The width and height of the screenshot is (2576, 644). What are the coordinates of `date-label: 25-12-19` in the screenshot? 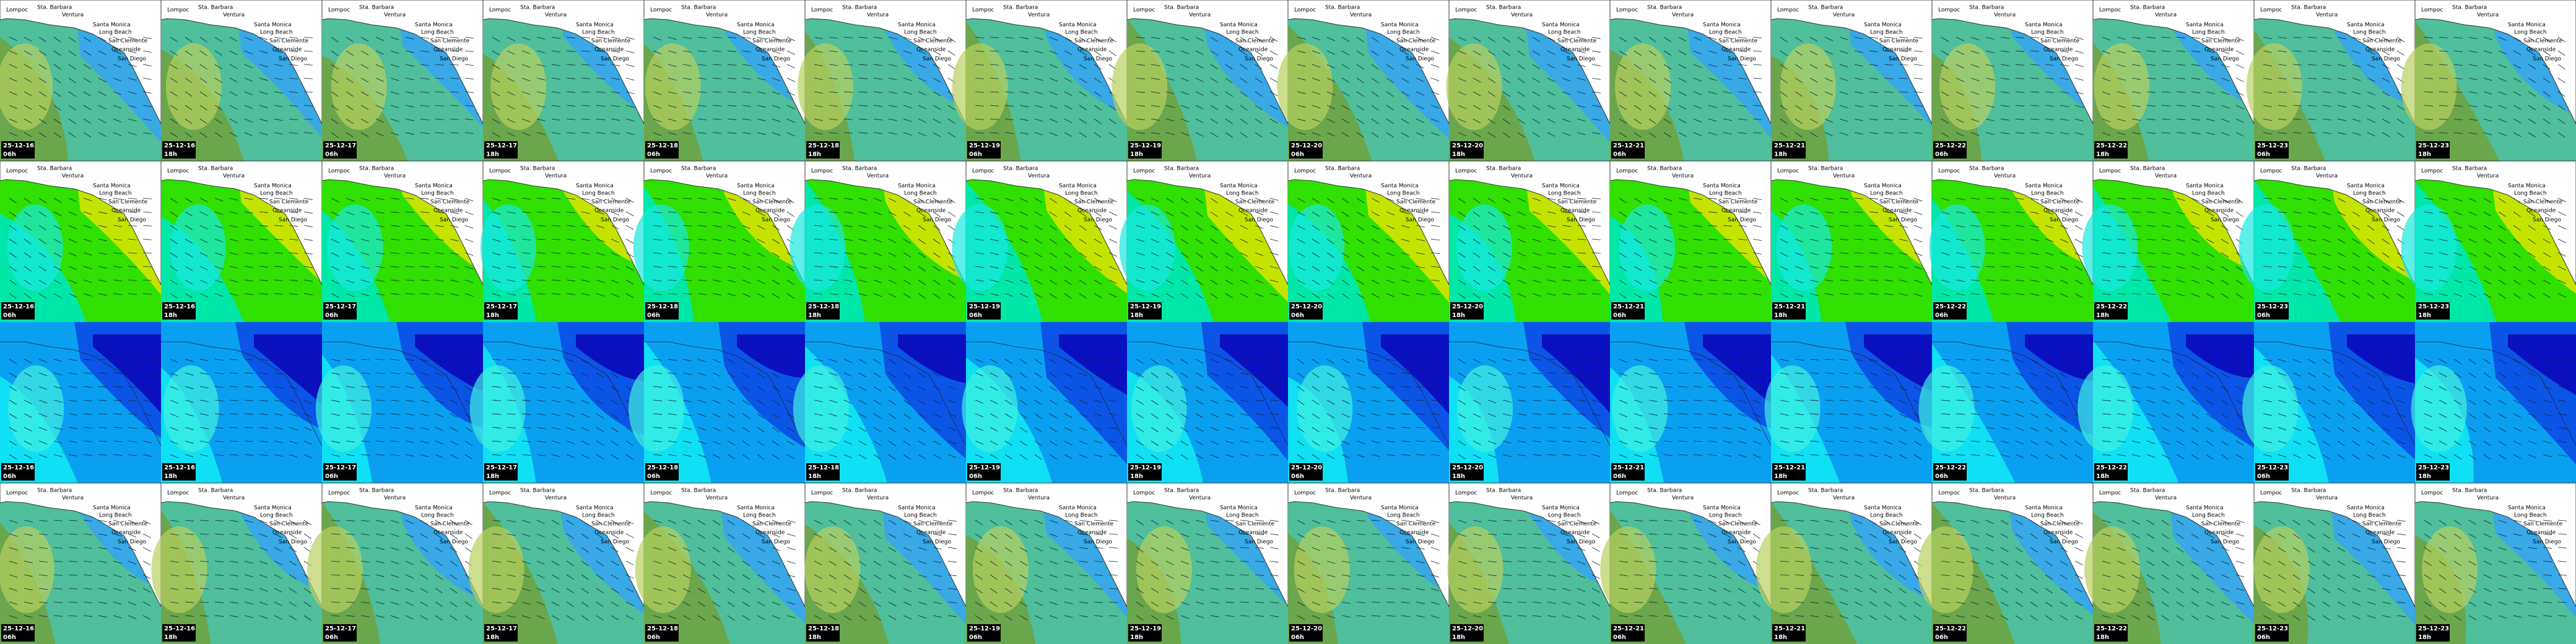 It's located at (984, 306).